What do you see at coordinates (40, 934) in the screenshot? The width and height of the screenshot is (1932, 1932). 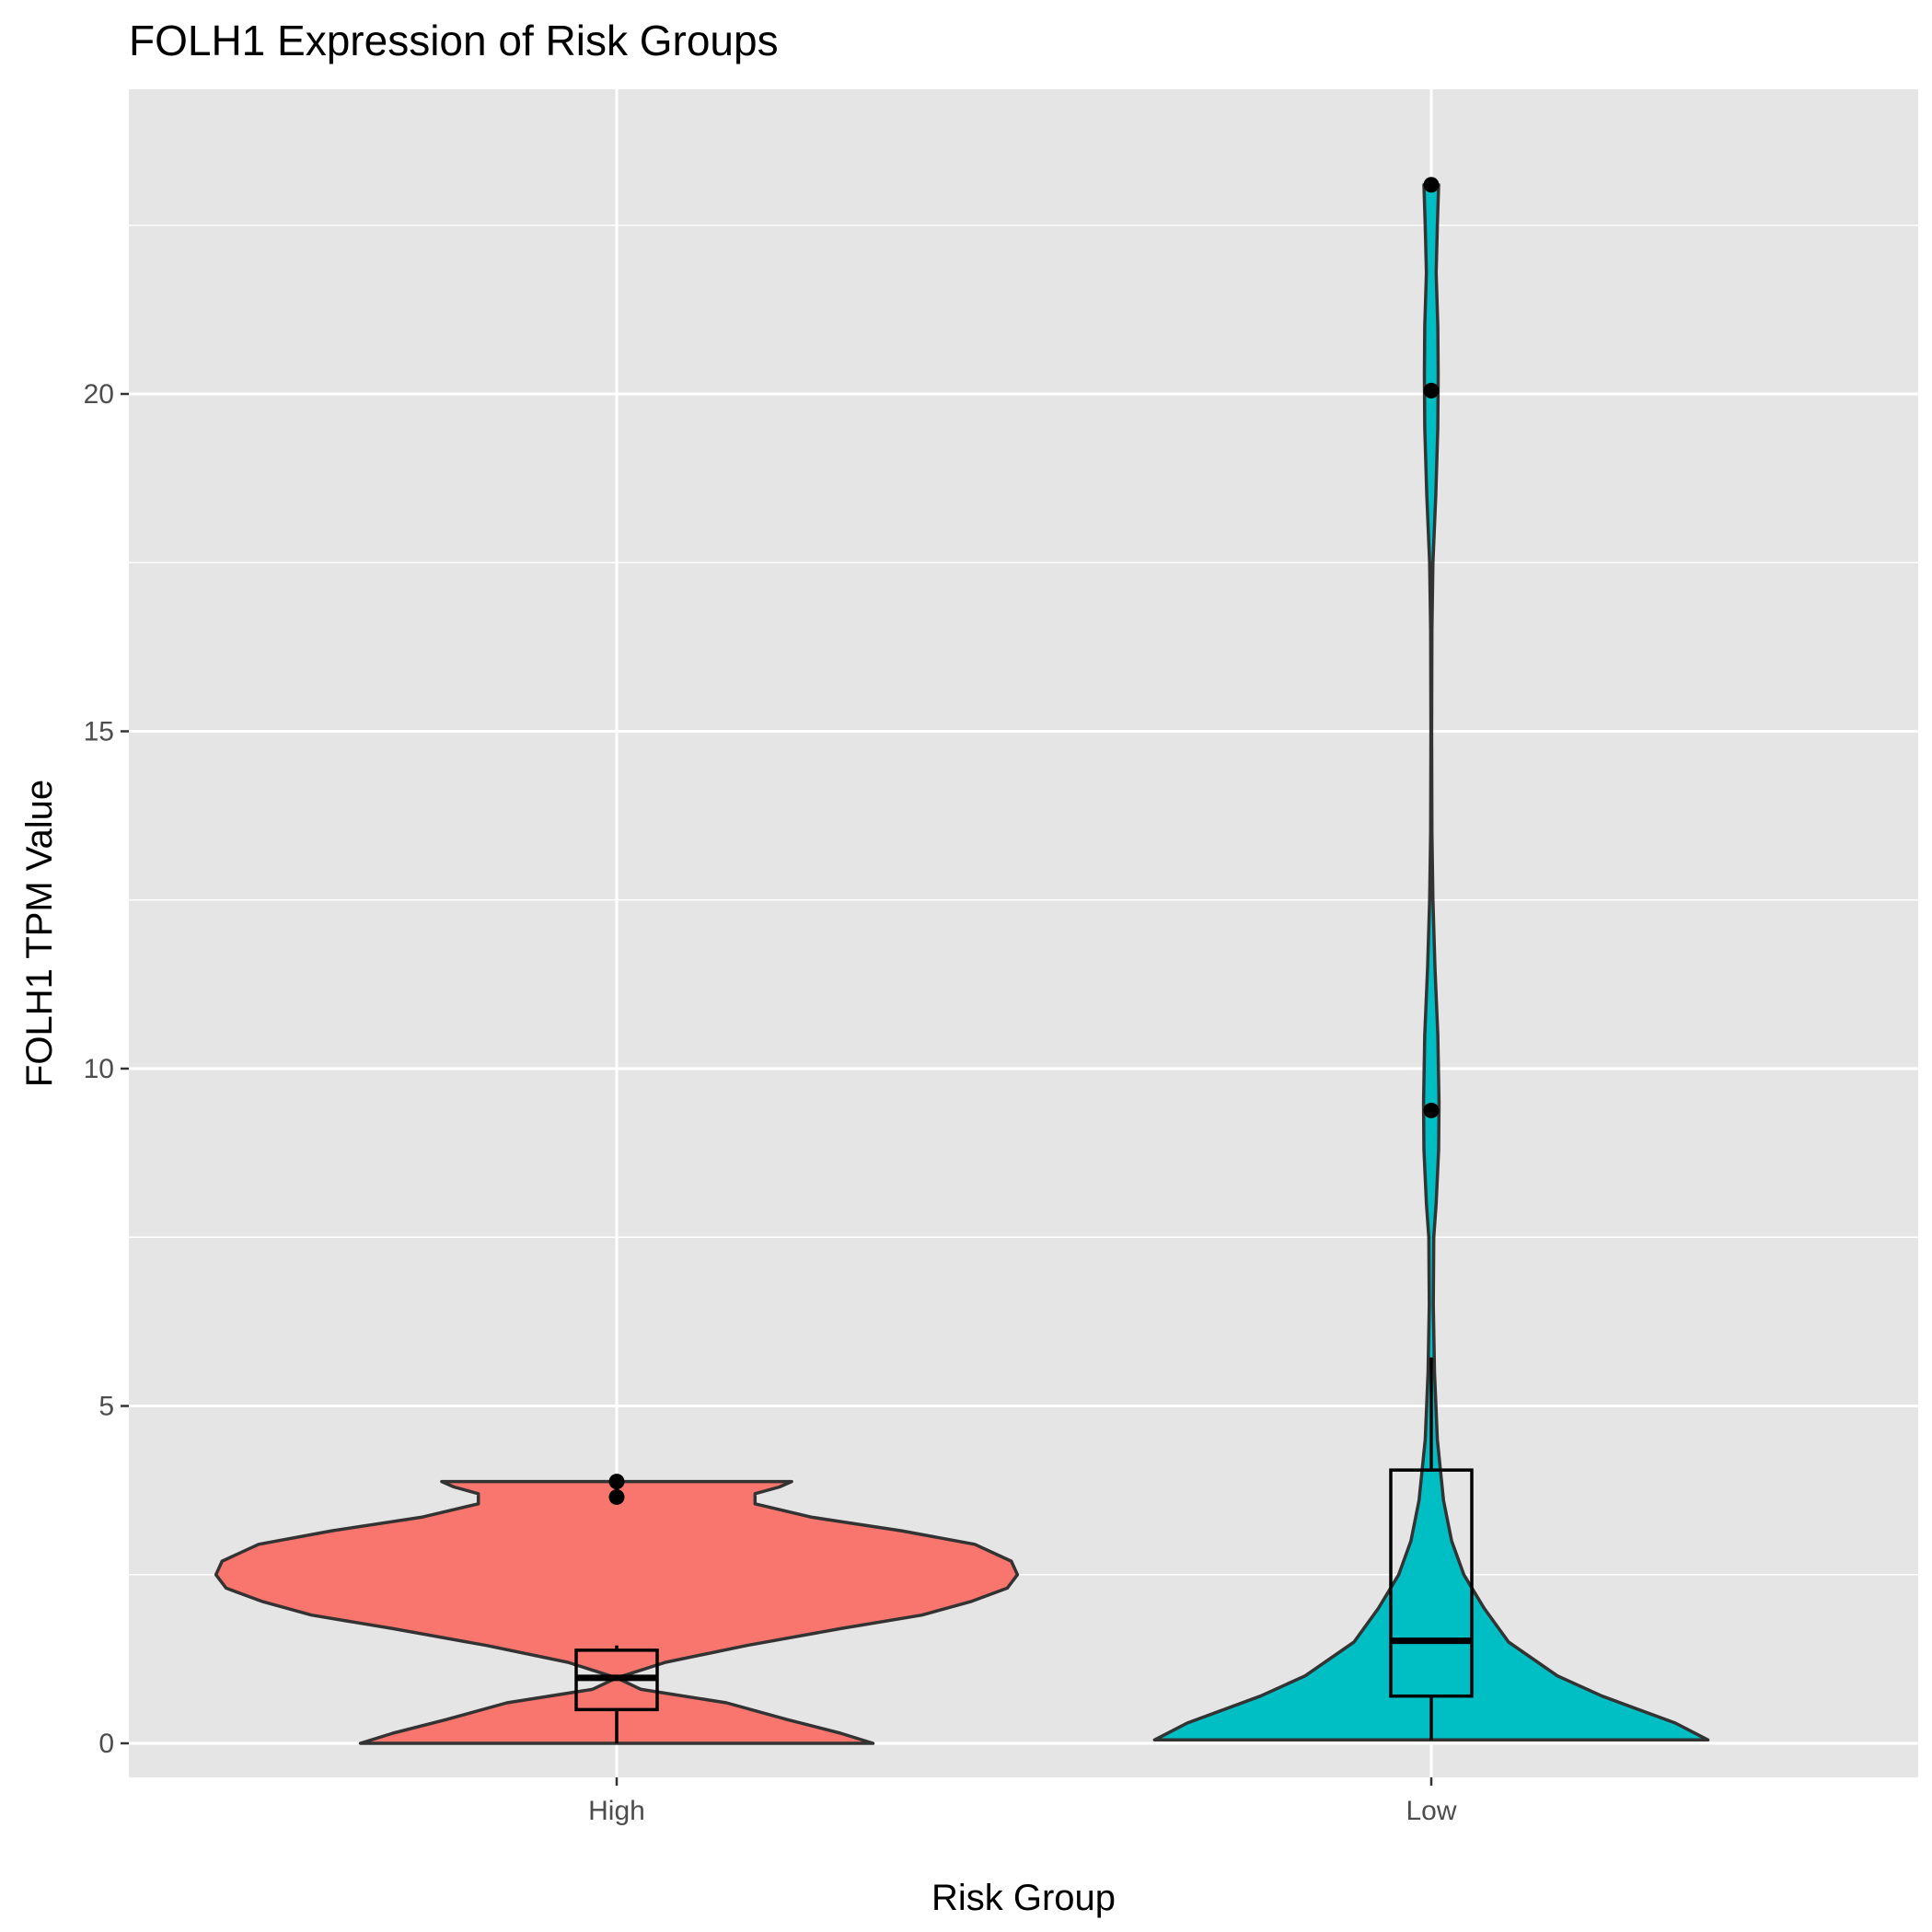 I see `y-axis-title: FOLH1 TPM Value` at bounding box center [40, 934].